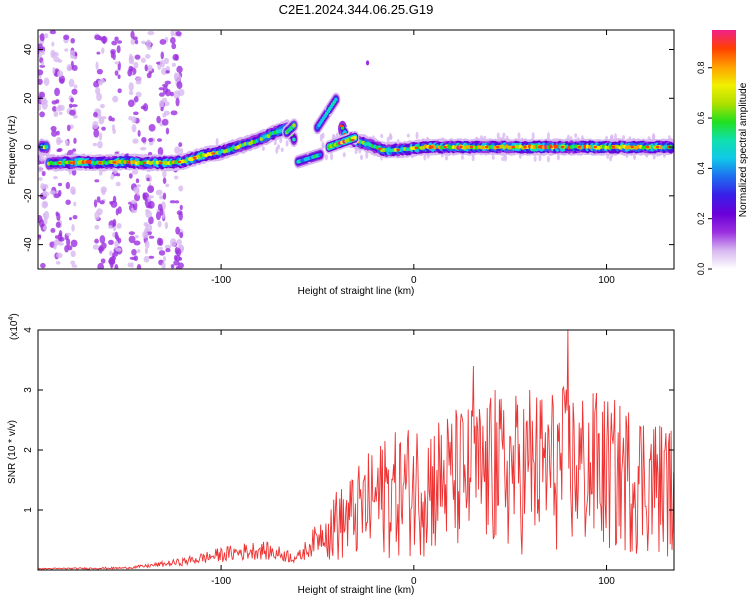  What do you see at coordinates (28, 50) in the screenshot?
I see `spectrogram-y-tick-label: 40` at bounding box center [28, 50].